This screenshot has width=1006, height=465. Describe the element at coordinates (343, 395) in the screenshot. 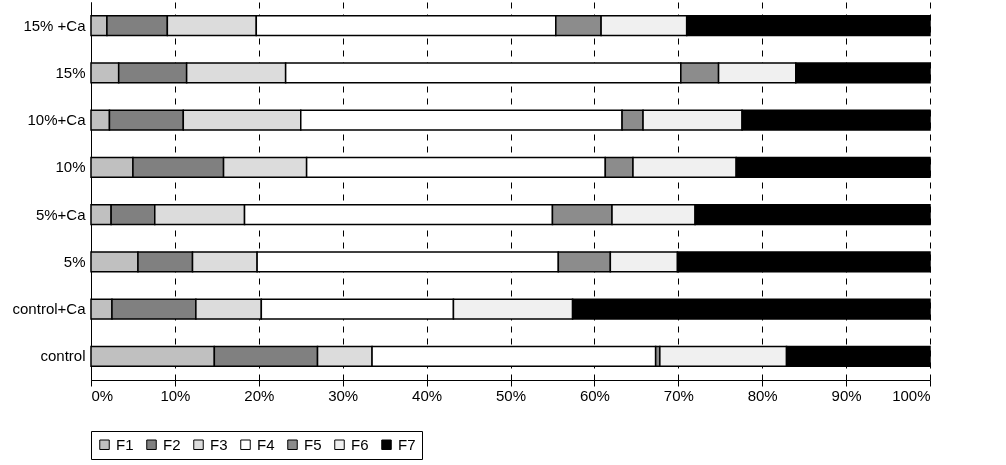

I see `x-tick-label: 30%` at that location.